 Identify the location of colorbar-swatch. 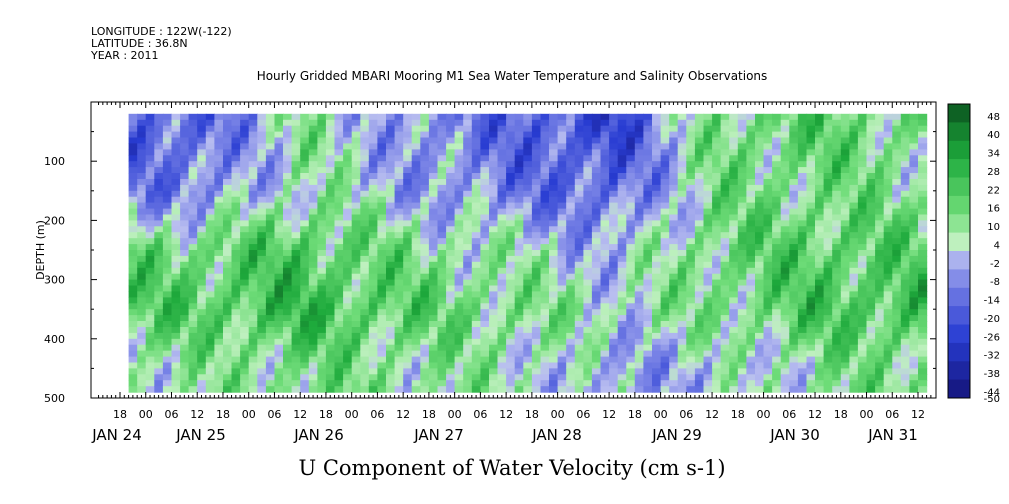
(959, 187).